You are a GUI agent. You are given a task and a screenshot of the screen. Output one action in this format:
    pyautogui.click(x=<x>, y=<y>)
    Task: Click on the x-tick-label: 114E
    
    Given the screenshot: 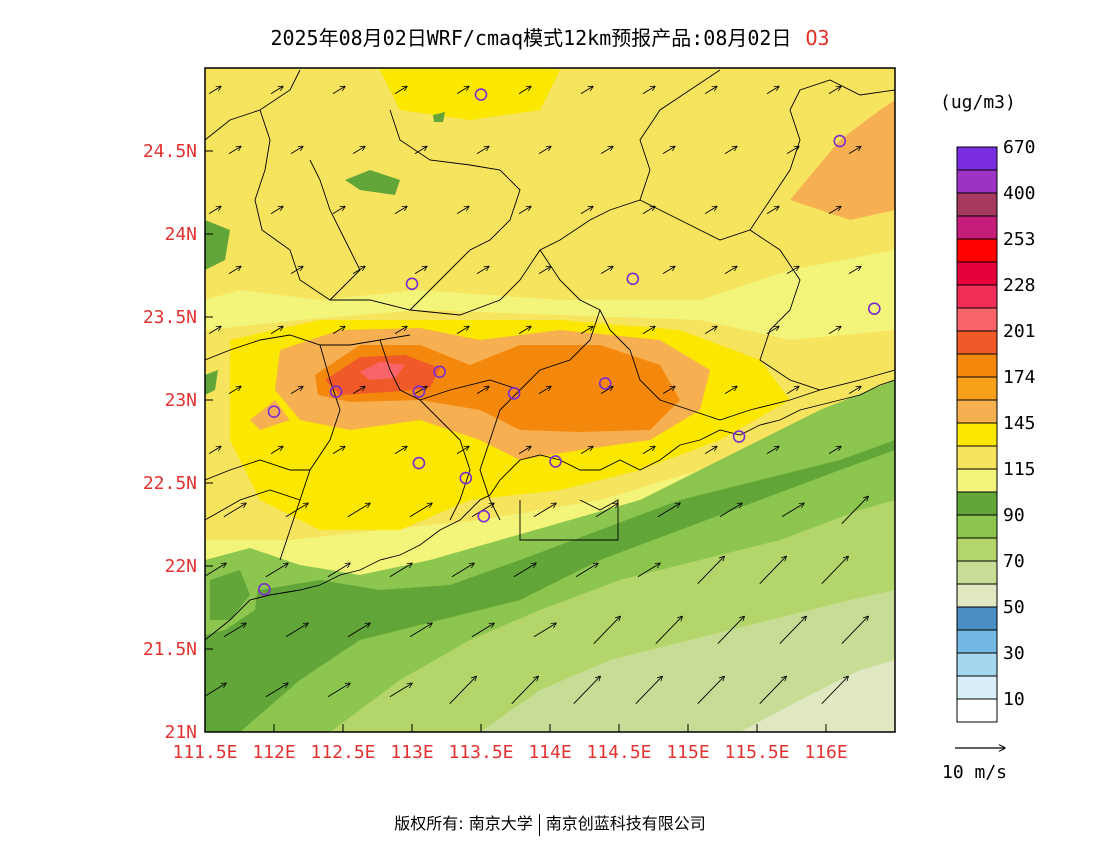 What is the action you would take?
    pyautogui.click(x=549, y=752)
    